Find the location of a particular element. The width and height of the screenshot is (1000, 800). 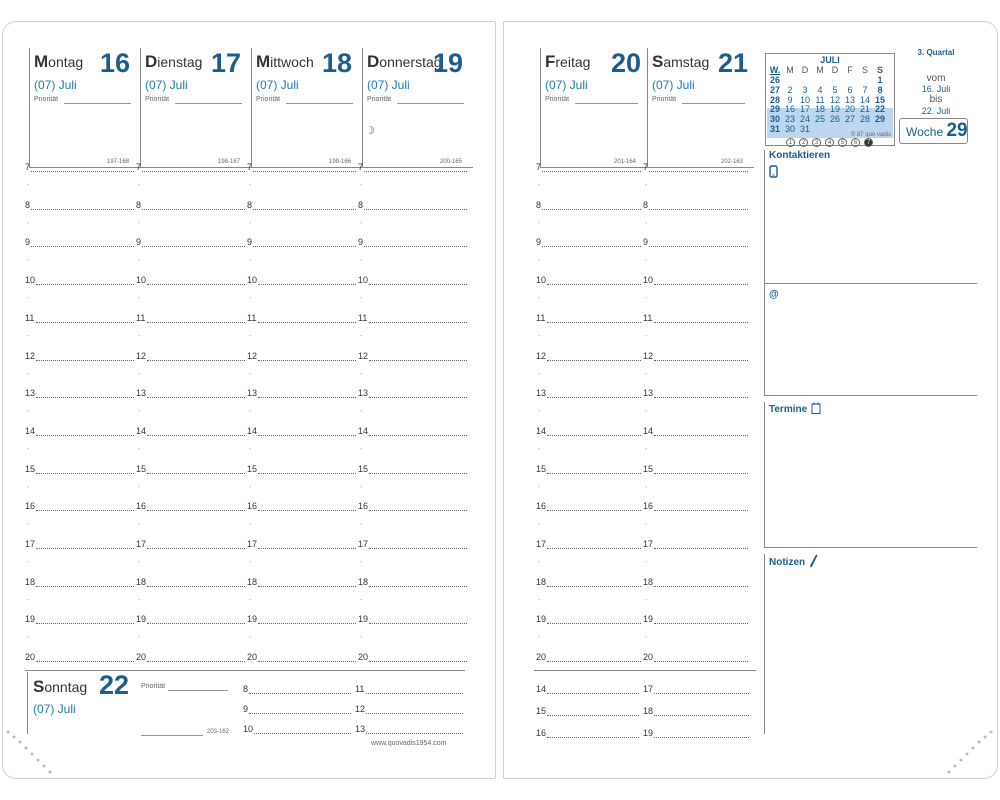

calendar-day-cell: 13 is located at coordinates (849, 99).